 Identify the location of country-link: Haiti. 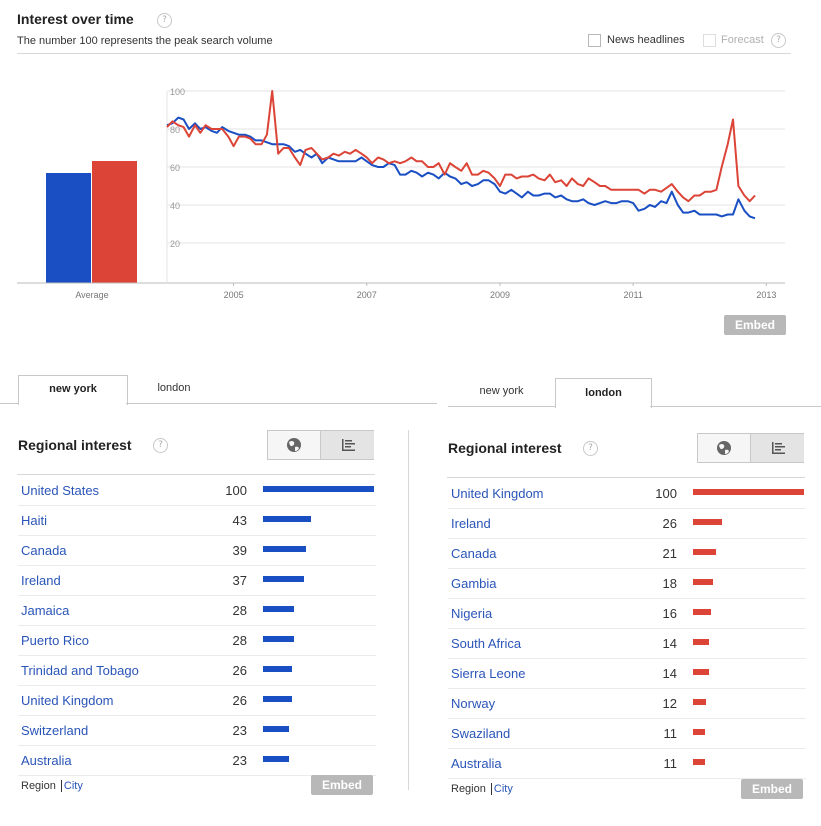
(34, 520).